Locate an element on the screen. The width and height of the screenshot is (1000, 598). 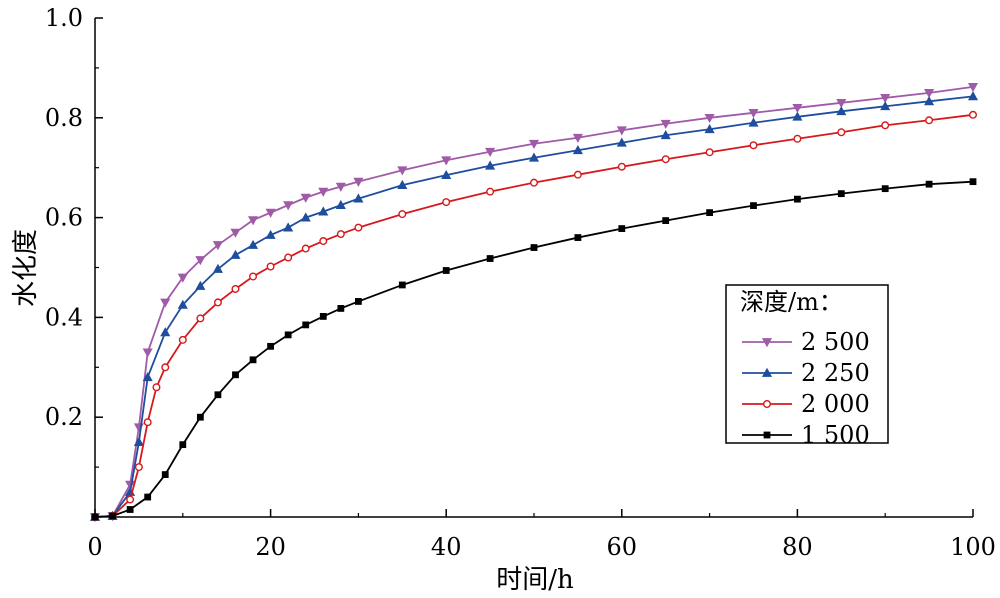
x-tick-label: 20 is located at coordinates (270, 547).